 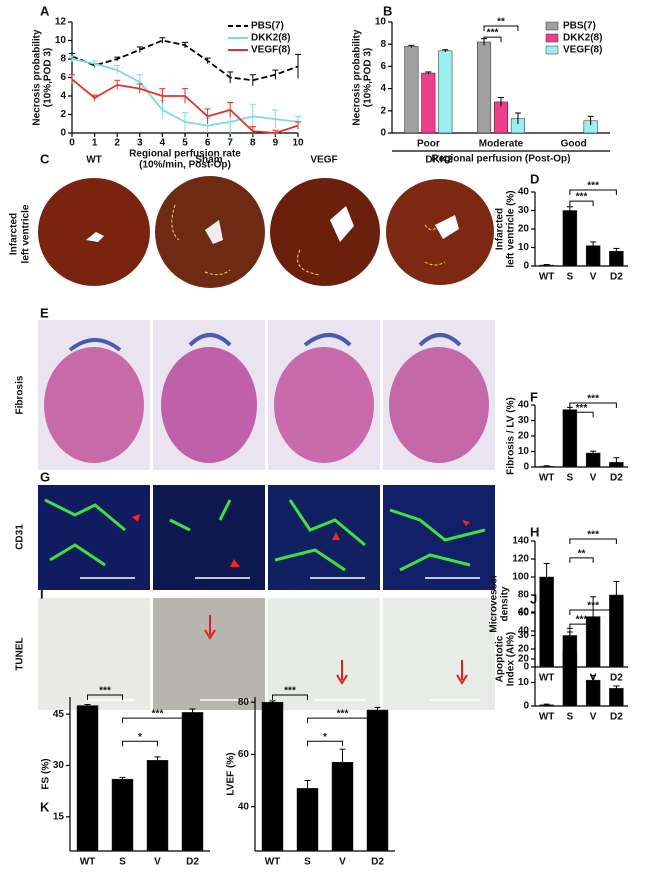 What do you see at coordinates (276, 143) in the screenshot?
I see `x-tick-label: 9` at bounding box center [276, 143].